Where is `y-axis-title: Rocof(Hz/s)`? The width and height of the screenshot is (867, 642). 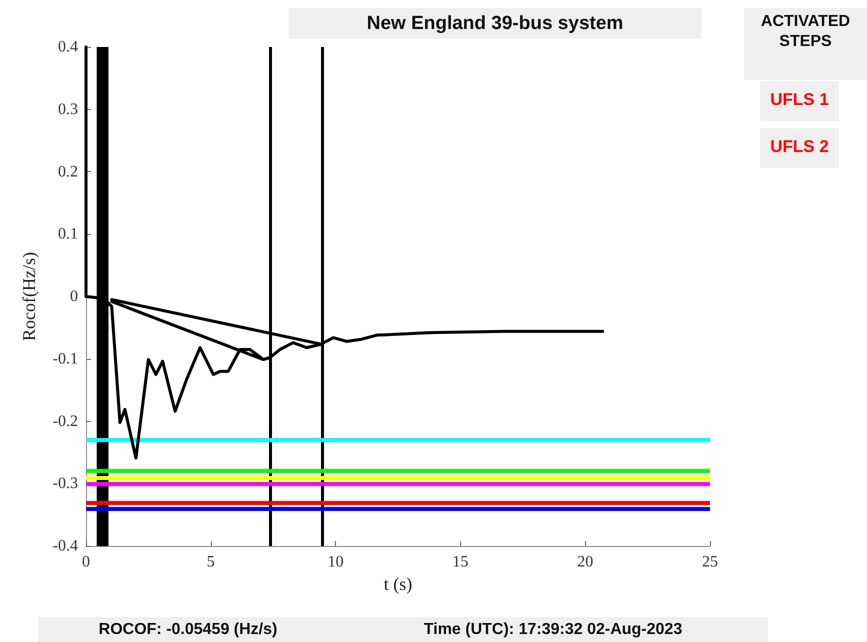
y-axis-title: Rocof(Hz/s) is located at coordinates (29, 296).